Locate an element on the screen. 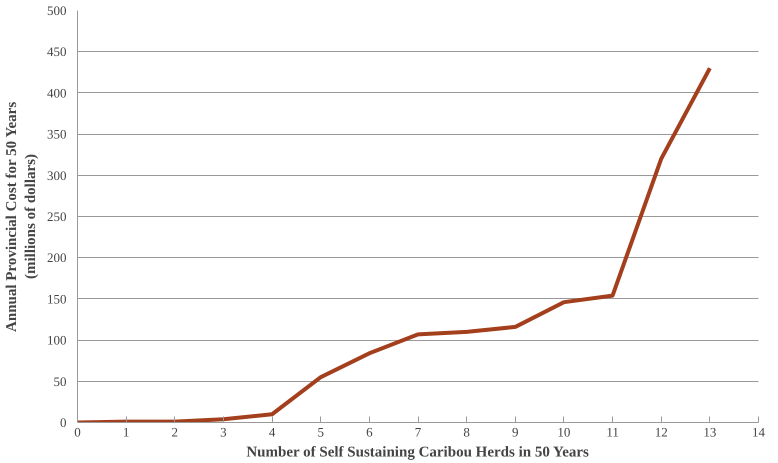 This screenshot has width=778, height=463. y-tick-label: 250 is located at coordinates (56, 216).